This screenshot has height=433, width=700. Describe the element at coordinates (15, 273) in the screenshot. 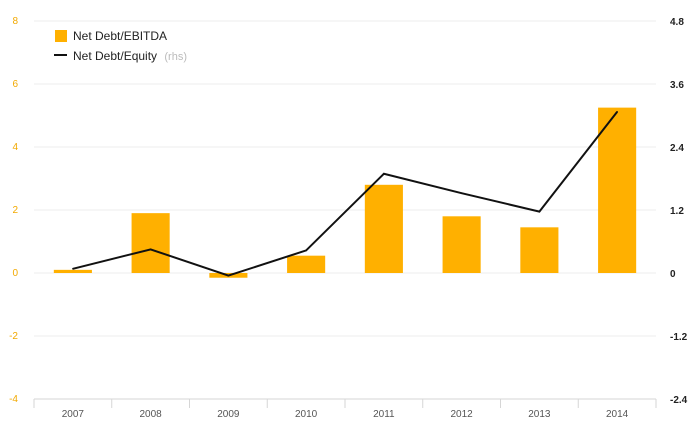

I see `y-left-tick-label: 0` at that location.